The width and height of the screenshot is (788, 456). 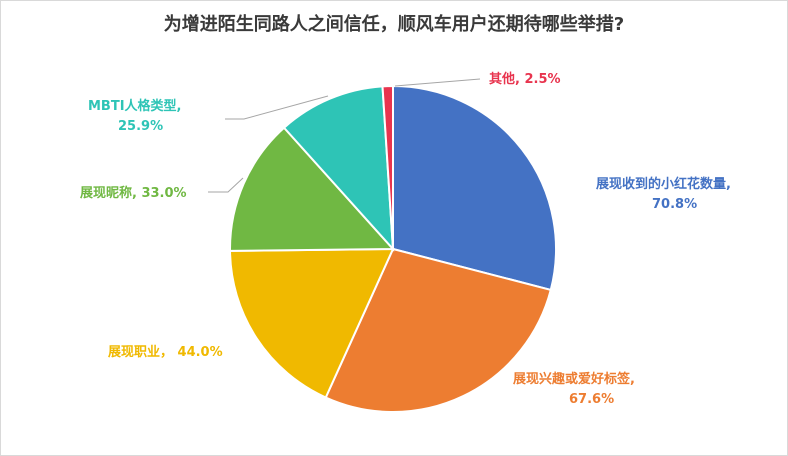 I want to click on chart-title: 为增进陌生同路人之间信任，顺风车用户还期待哪些举措?, so click(x=394, y=24).